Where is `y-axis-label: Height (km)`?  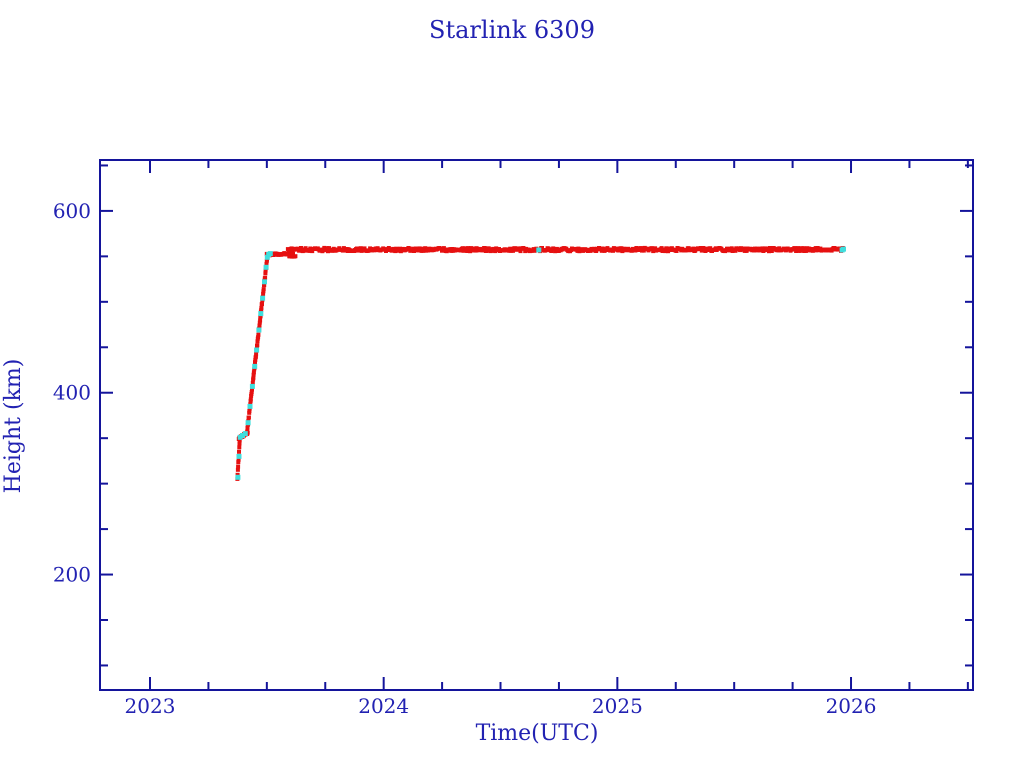 y-axis-label: Height (km) is located at coordinates (13, 426).